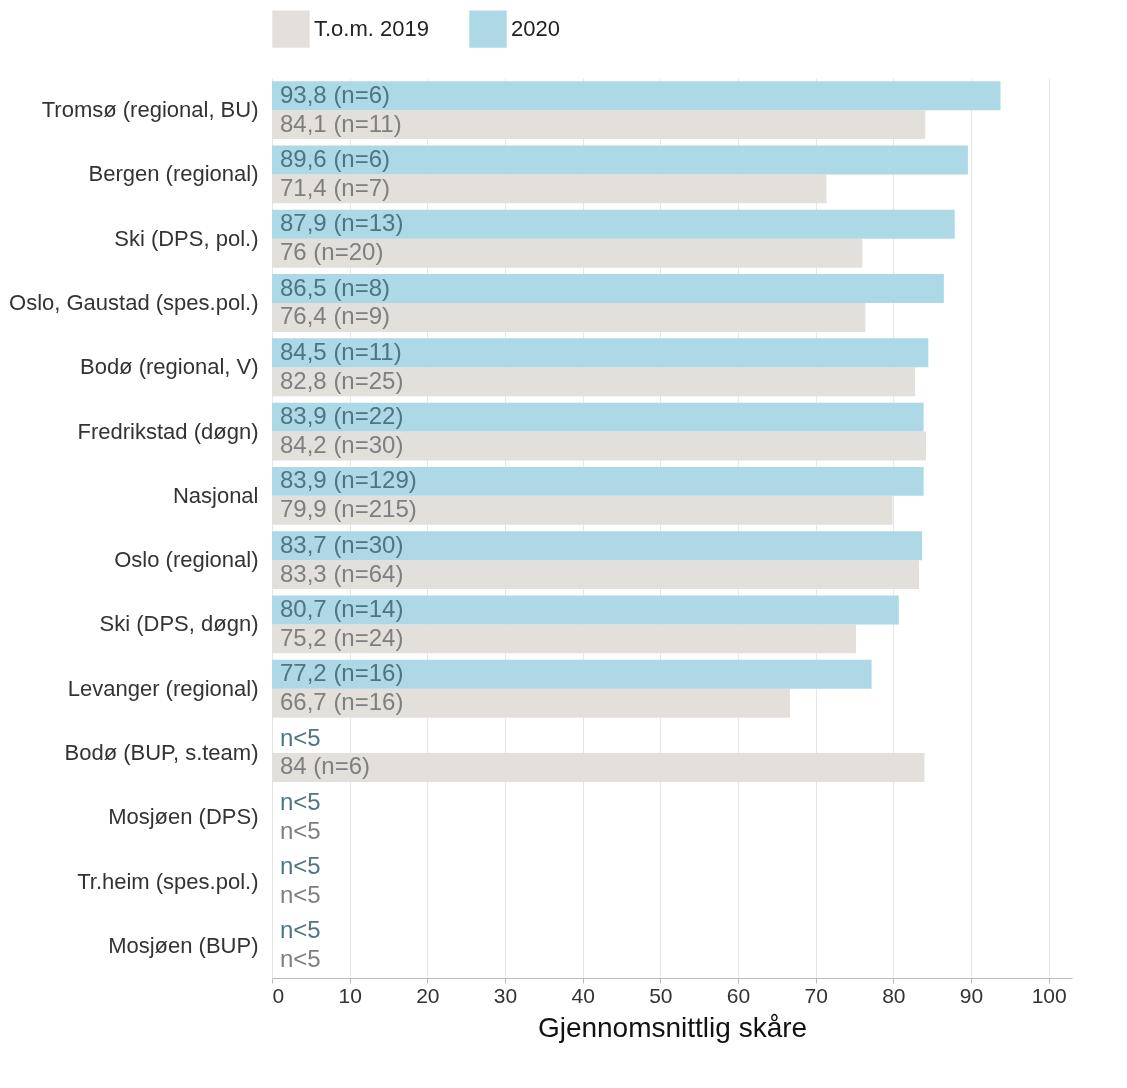 The image size is (1127, 1088). I want to click on data-label: 77,2 (n=16), so click(342, 673).